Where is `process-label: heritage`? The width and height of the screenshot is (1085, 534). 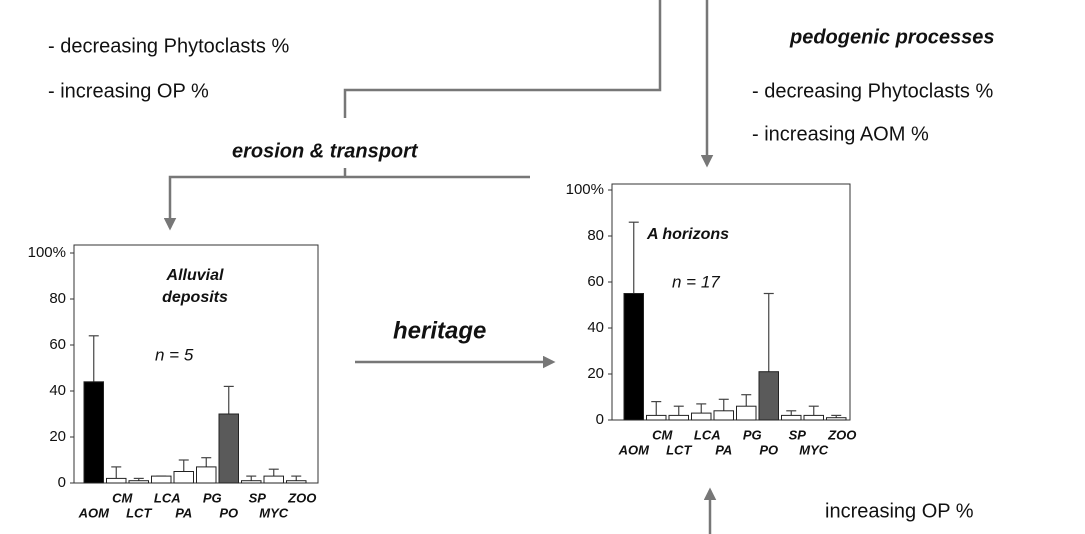
process-label: heritage is located at coordinates (439, 330).